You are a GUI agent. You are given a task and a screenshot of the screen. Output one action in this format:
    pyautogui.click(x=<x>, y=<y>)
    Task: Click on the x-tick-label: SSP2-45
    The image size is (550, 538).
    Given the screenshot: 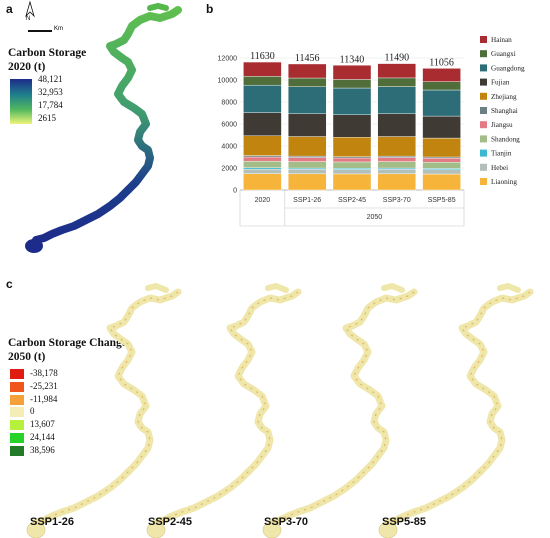 What is the action you would take?
    pyautogui.click(x=352, y=200)
    